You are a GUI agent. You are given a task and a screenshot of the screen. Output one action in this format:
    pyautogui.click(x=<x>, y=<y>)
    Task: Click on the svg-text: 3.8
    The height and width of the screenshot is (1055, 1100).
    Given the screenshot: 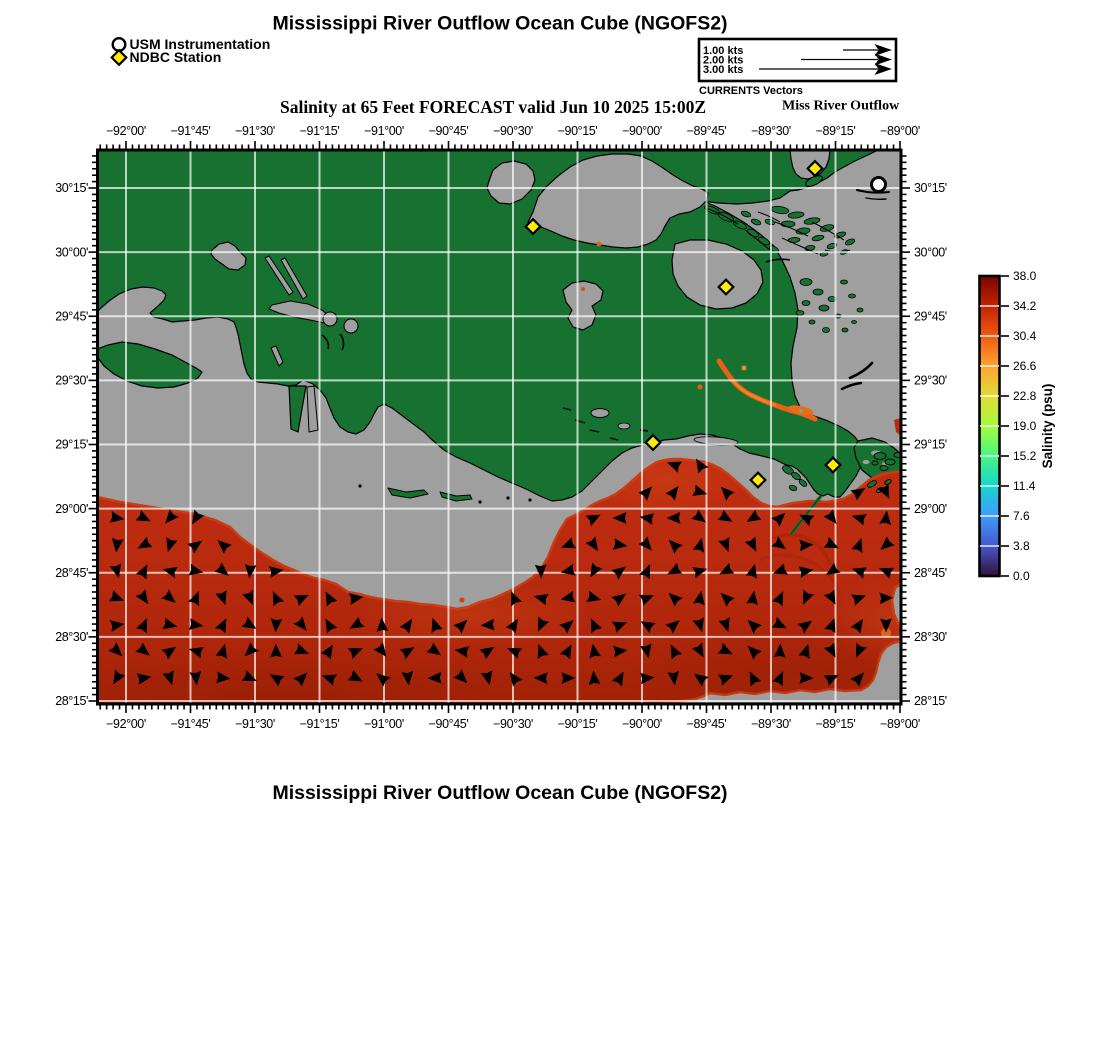 What is the action you would take?
    pyautogui.click(x=1021, y=546)
    